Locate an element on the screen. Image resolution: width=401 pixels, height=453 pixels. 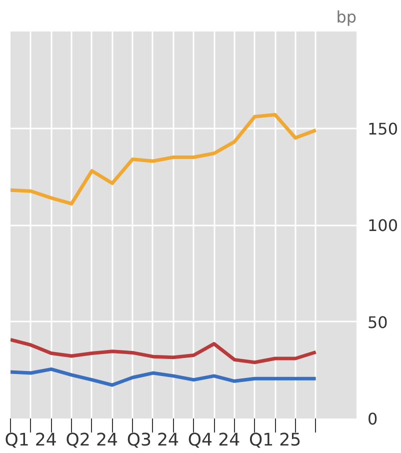
x-tick-label: Q1 24 is located at coordinates (30, 440).